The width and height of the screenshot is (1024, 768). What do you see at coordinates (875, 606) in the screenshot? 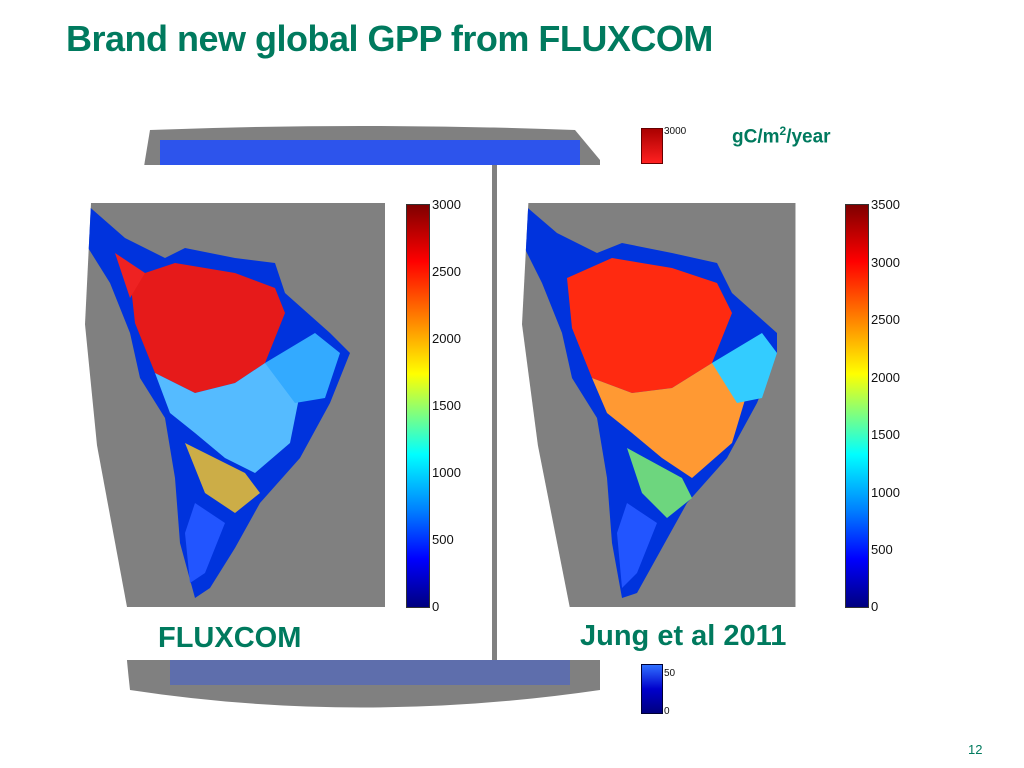
I see `jung-tick-0: 0` at bounding box center [875, 606].